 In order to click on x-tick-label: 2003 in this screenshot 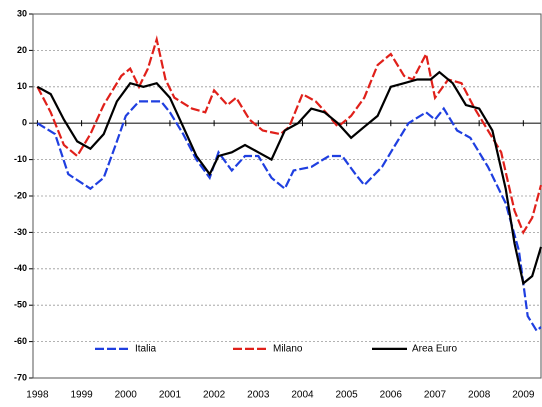, I will do `click(258, 395)`.